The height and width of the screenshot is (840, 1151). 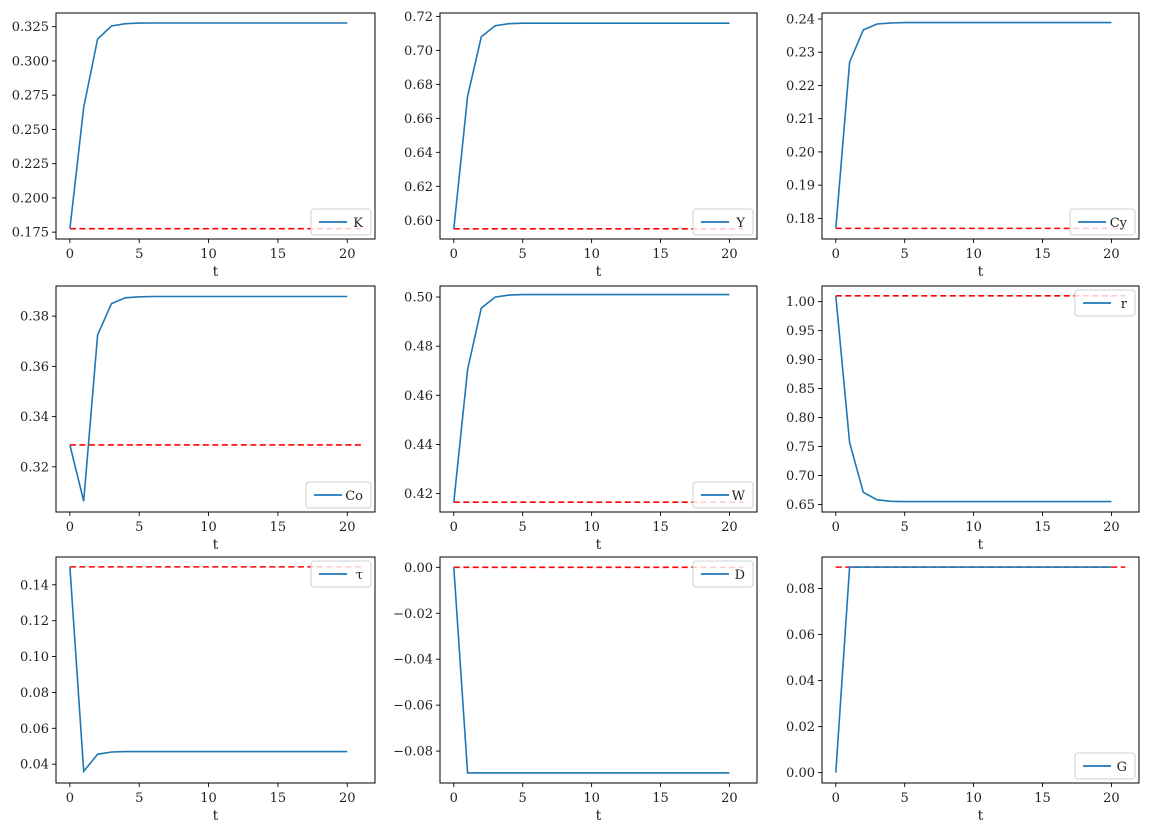 I want to click on legend: D, so click(x=723, y=574).